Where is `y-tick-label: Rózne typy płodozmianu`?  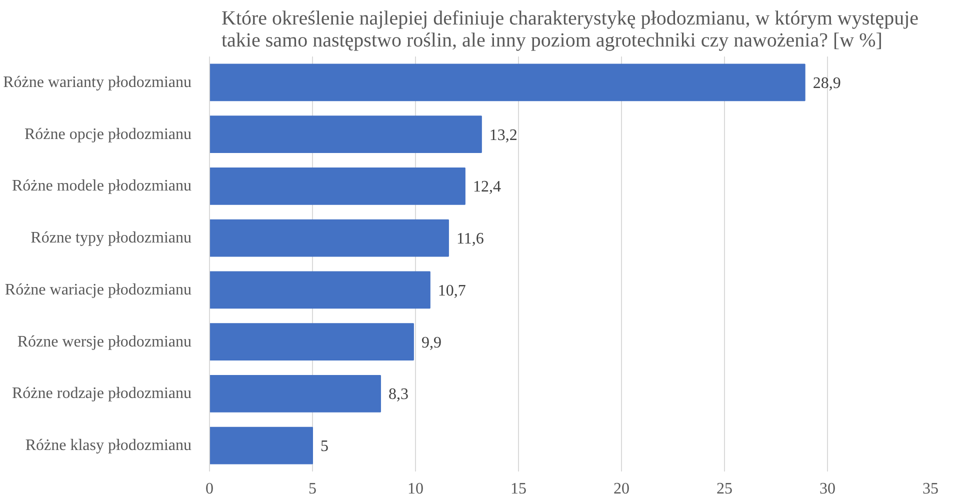 y-tick-label: Rózne typy płodozmianu is located at coordinates (111, 238).